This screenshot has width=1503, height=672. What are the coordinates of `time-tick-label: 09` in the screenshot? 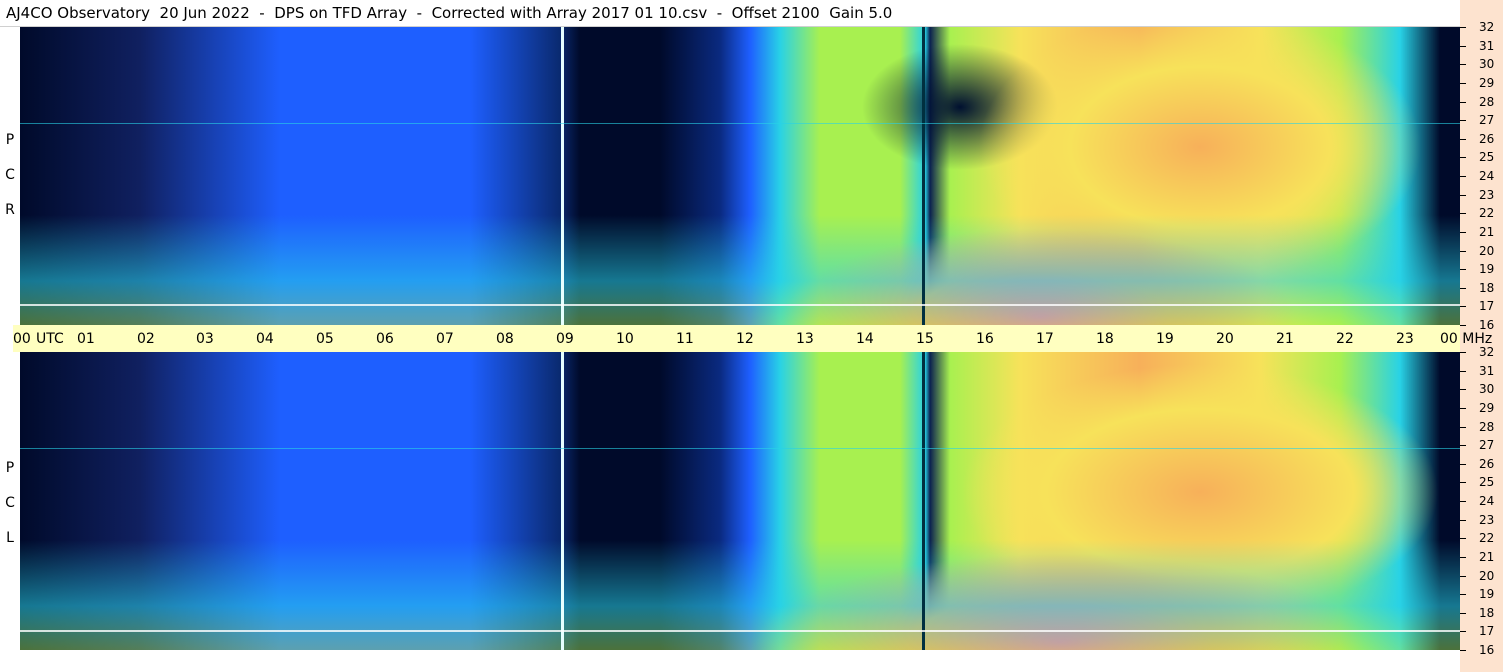 It's located at (565, 339).